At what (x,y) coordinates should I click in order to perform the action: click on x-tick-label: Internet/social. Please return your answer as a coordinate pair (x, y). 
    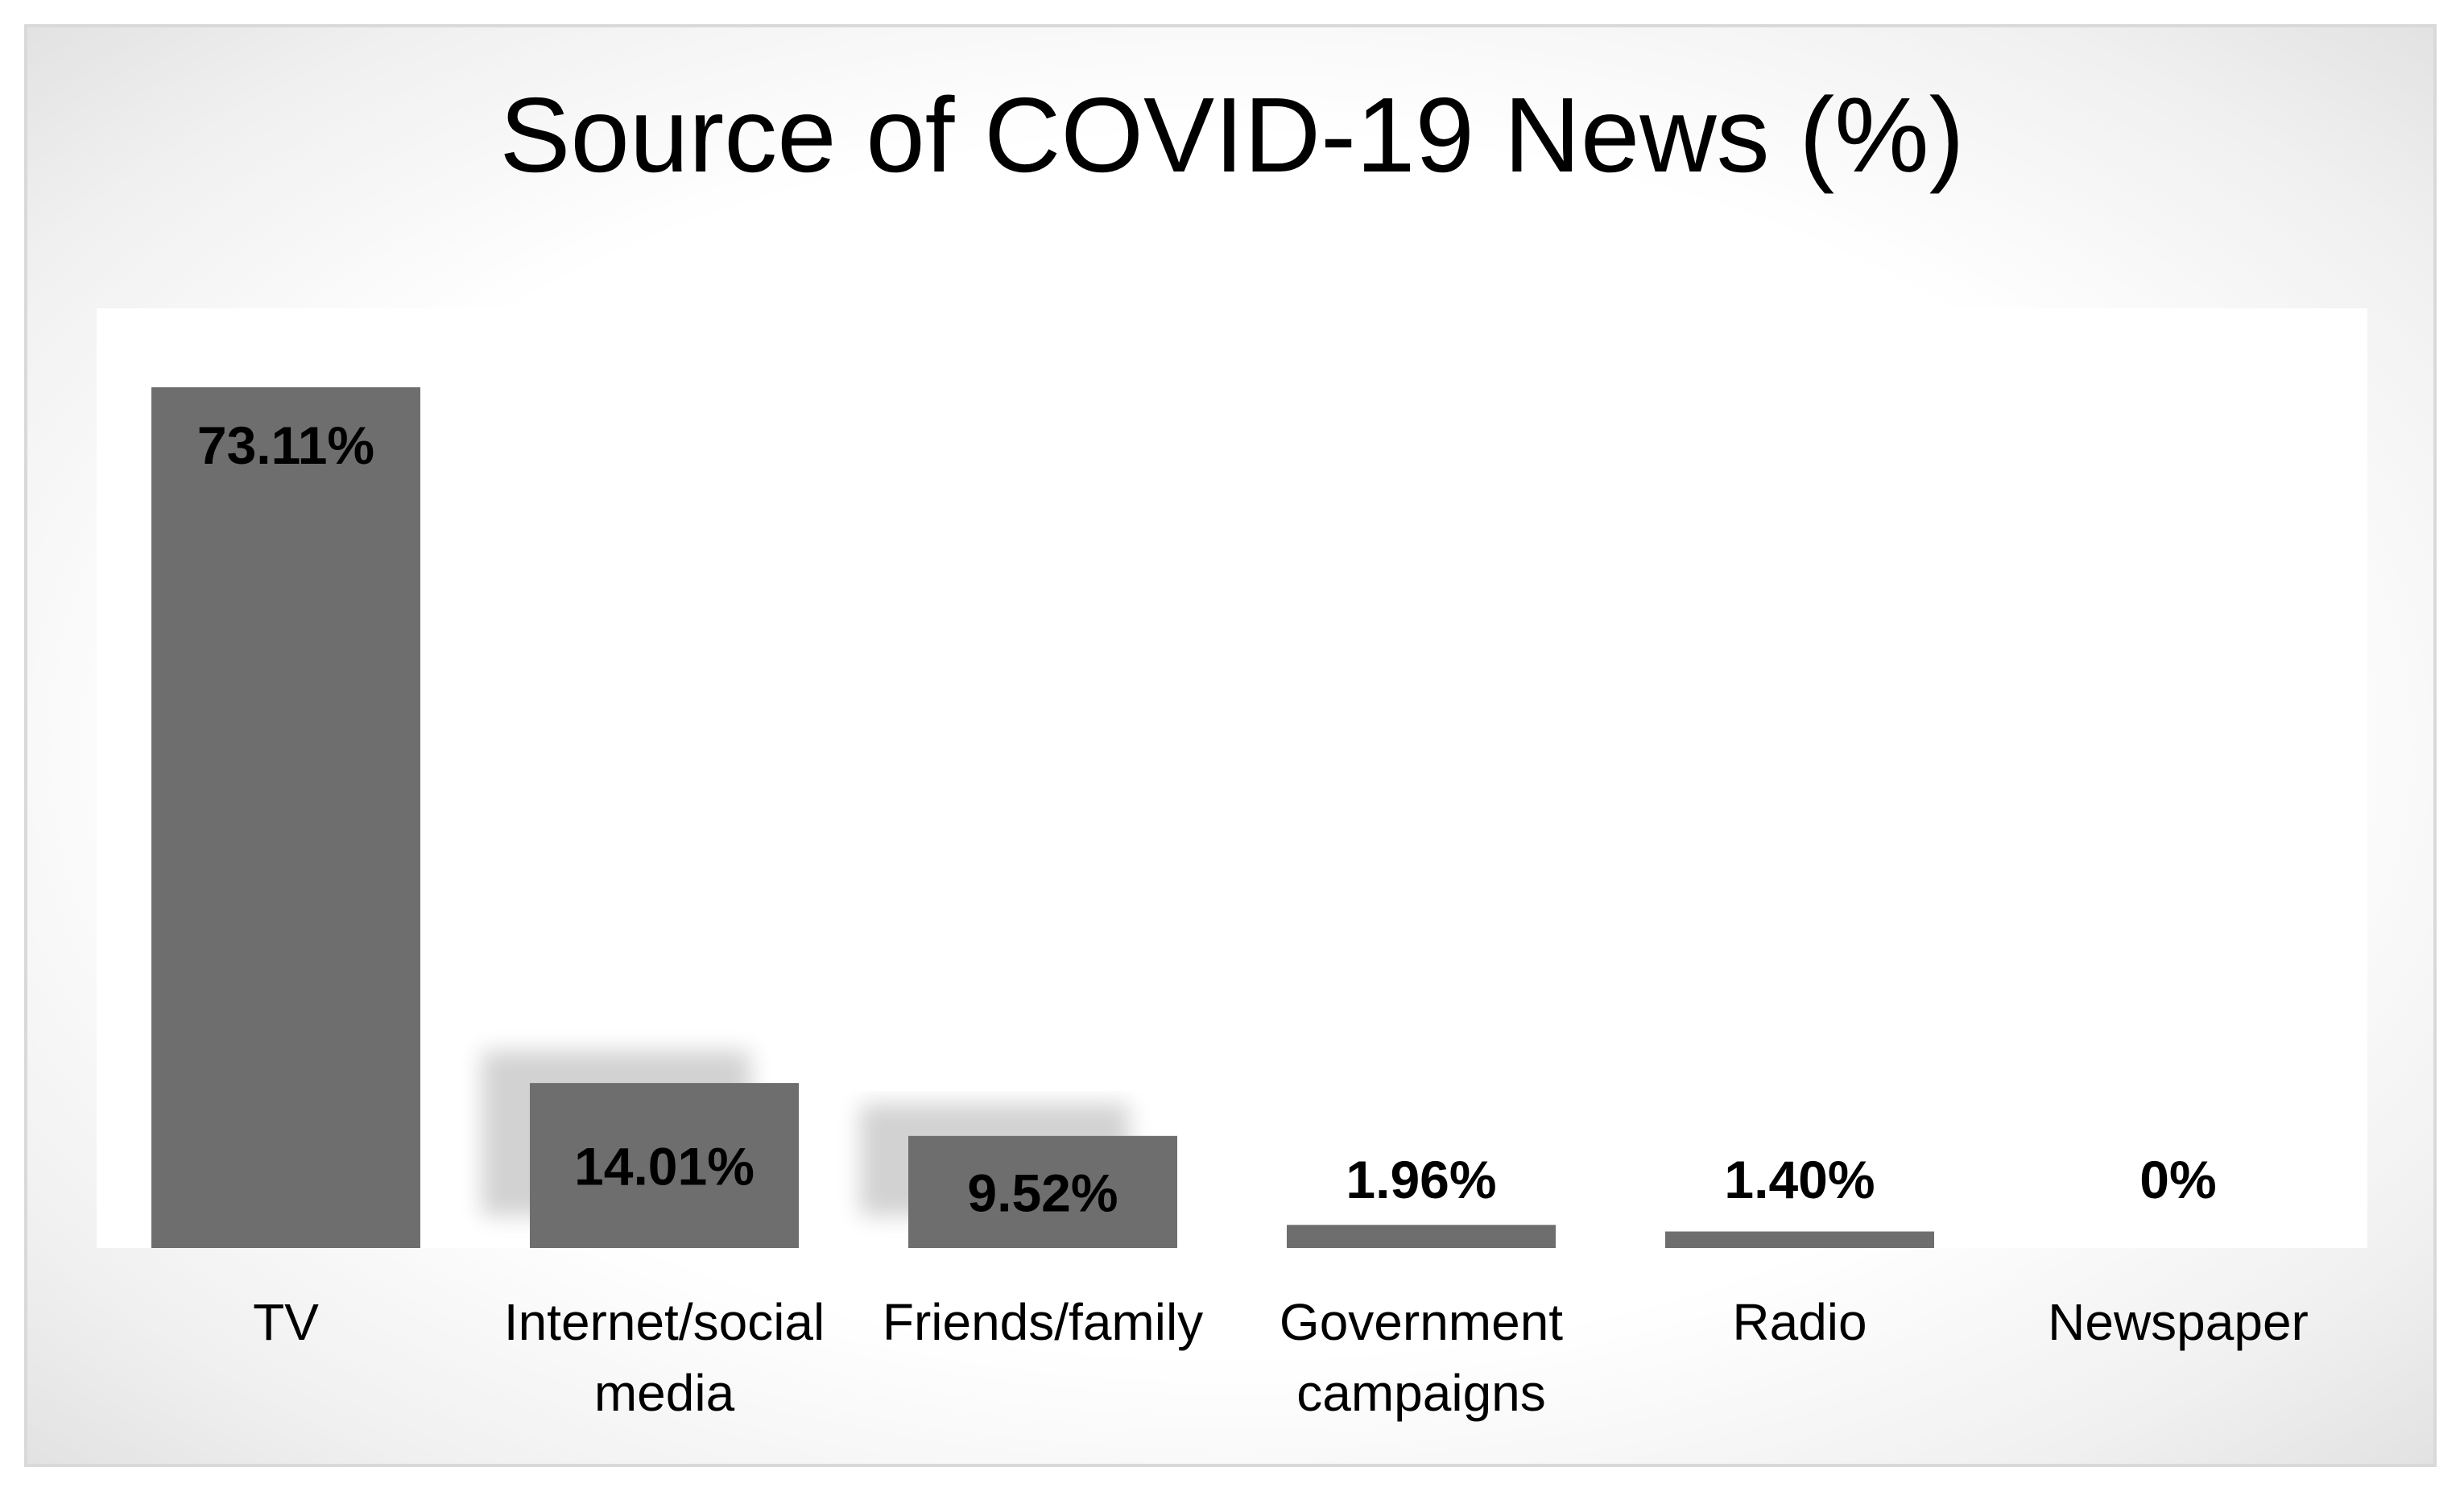
    Looking at the image, I should click on (664, 1322).